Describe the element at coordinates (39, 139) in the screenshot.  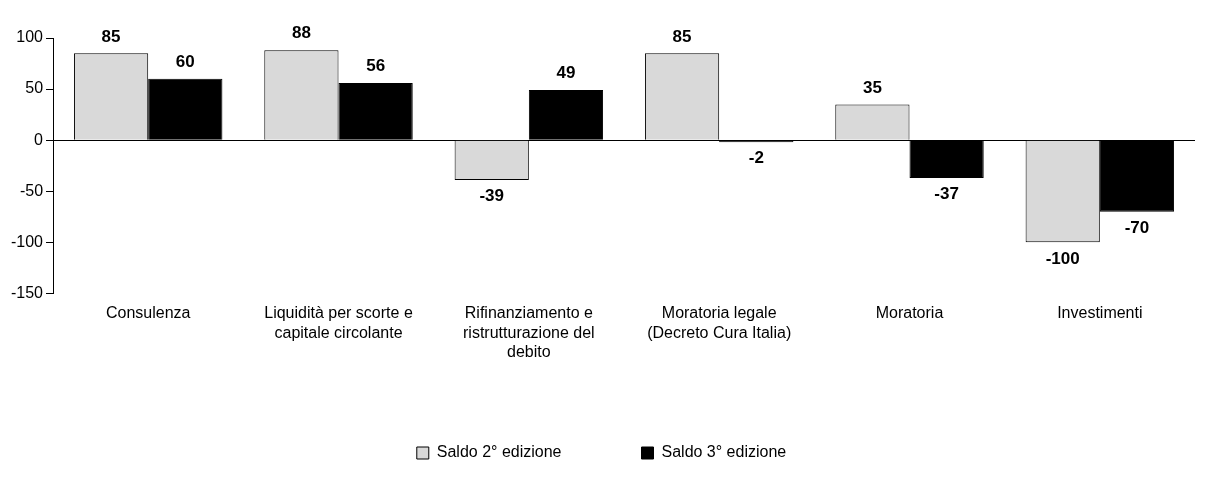
I see `y-tick-label: 0` at that location.